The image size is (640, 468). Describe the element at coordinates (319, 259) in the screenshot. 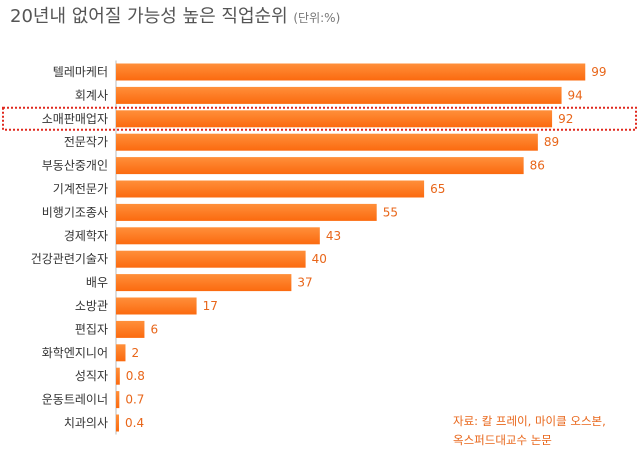

I see `value-label: 40` at that location.